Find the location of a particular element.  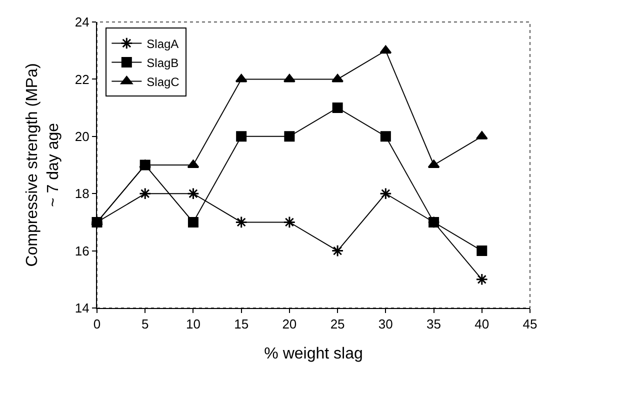

x-tick-label: 20 is located at coordinates (289, 324).